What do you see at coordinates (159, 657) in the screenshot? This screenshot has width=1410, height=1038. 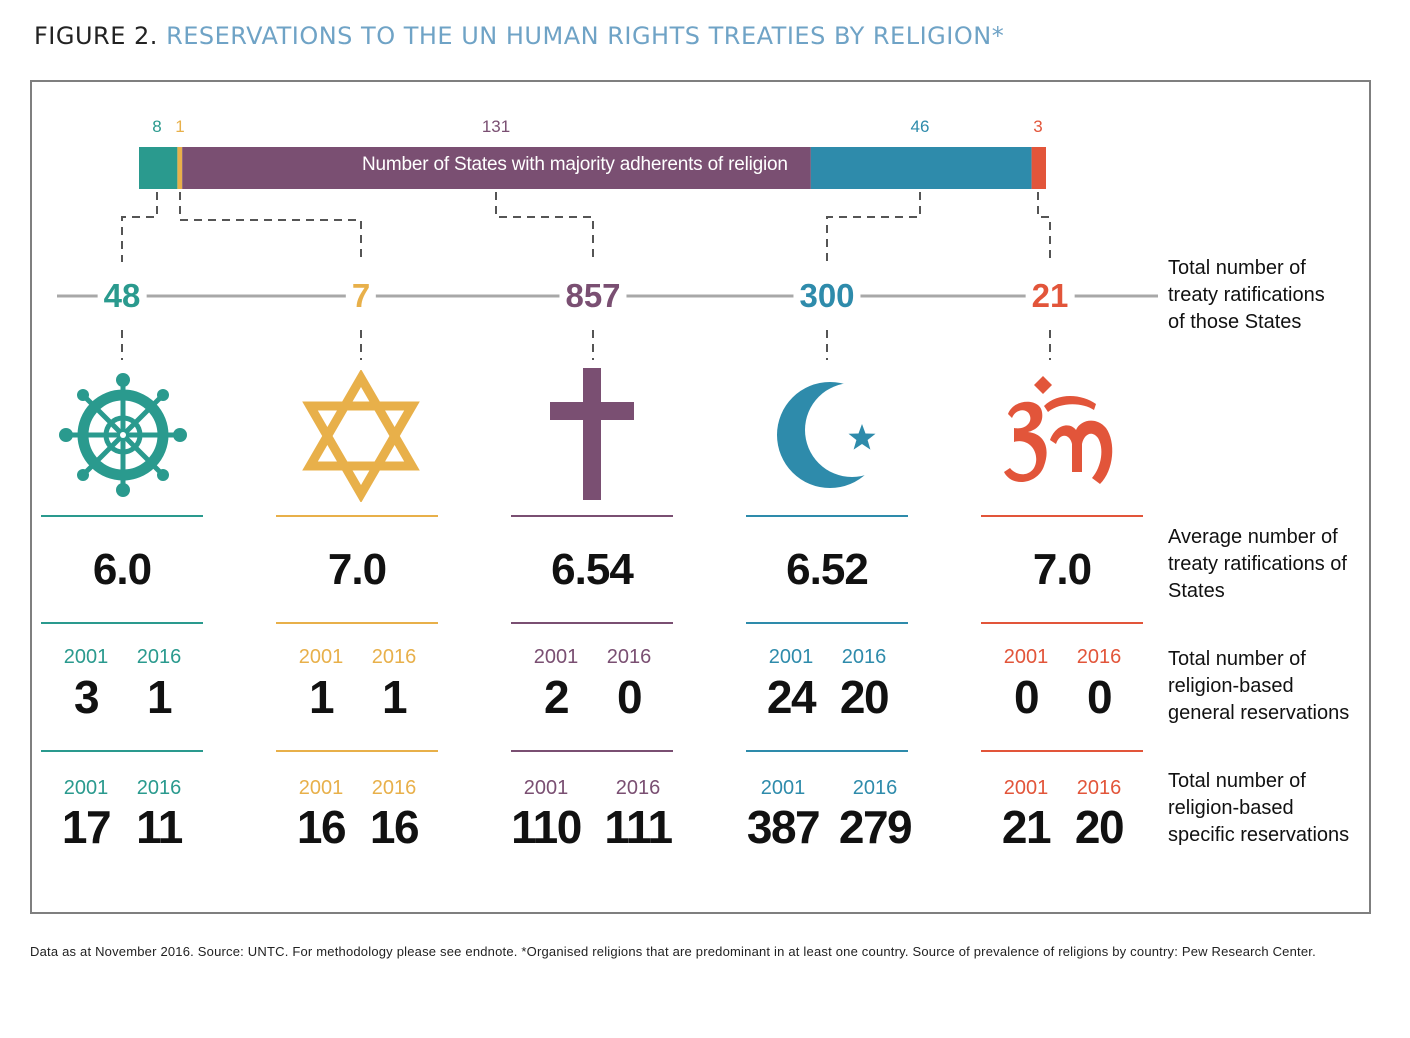 I see `general-year-2016-buddhism: 2016` at bounding box center [159, 657].